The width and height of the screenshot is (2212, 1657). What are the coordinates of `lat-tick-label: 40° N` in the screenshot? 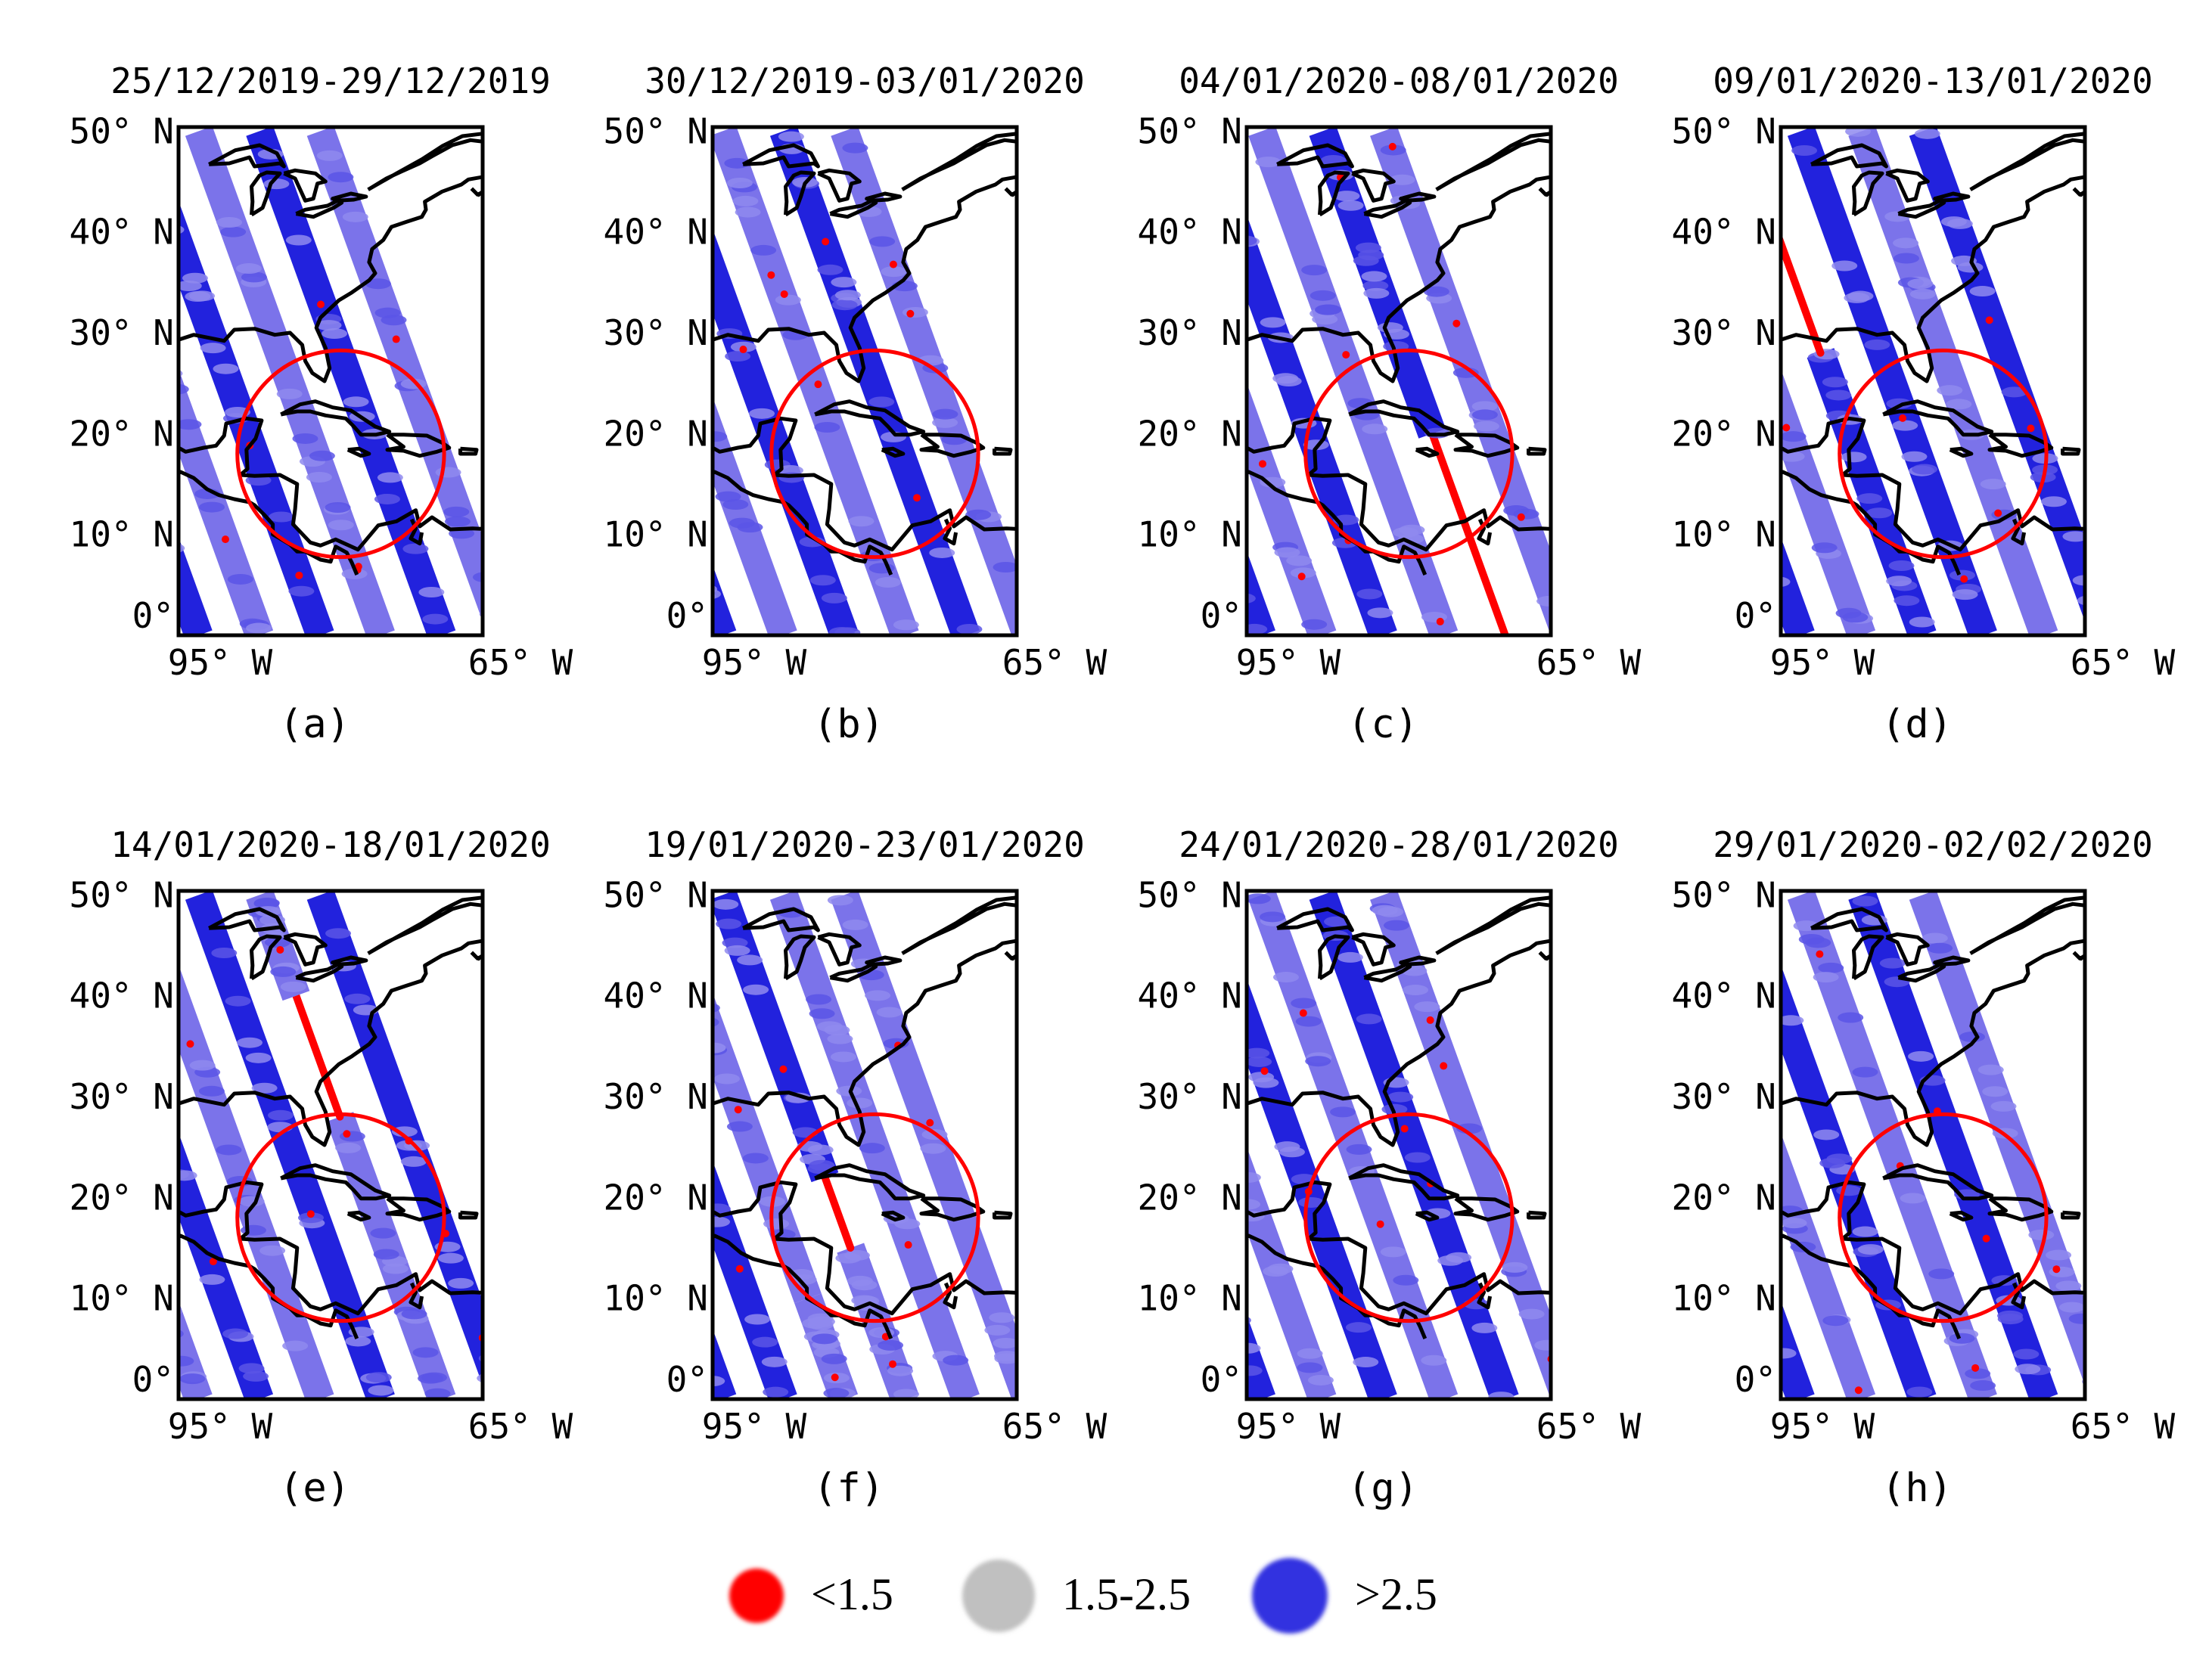 It's located at (122, 996).